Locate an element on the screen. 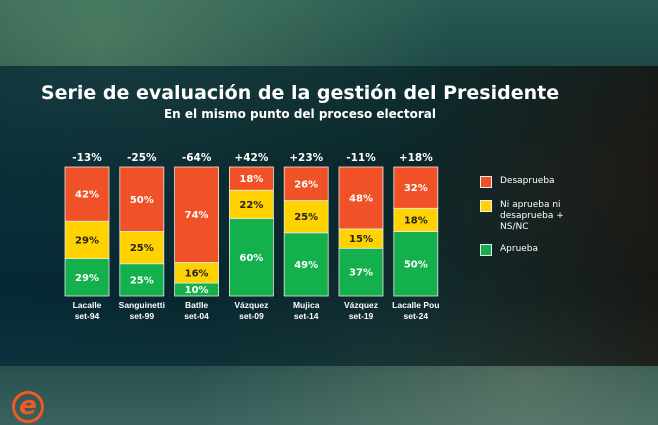  data-label: 42% is located at coordinates (87, 195).